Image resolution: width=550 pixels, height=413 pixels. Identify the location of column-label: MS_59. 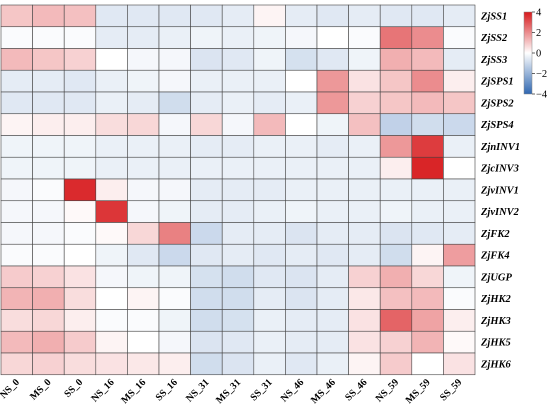
(418, 391).